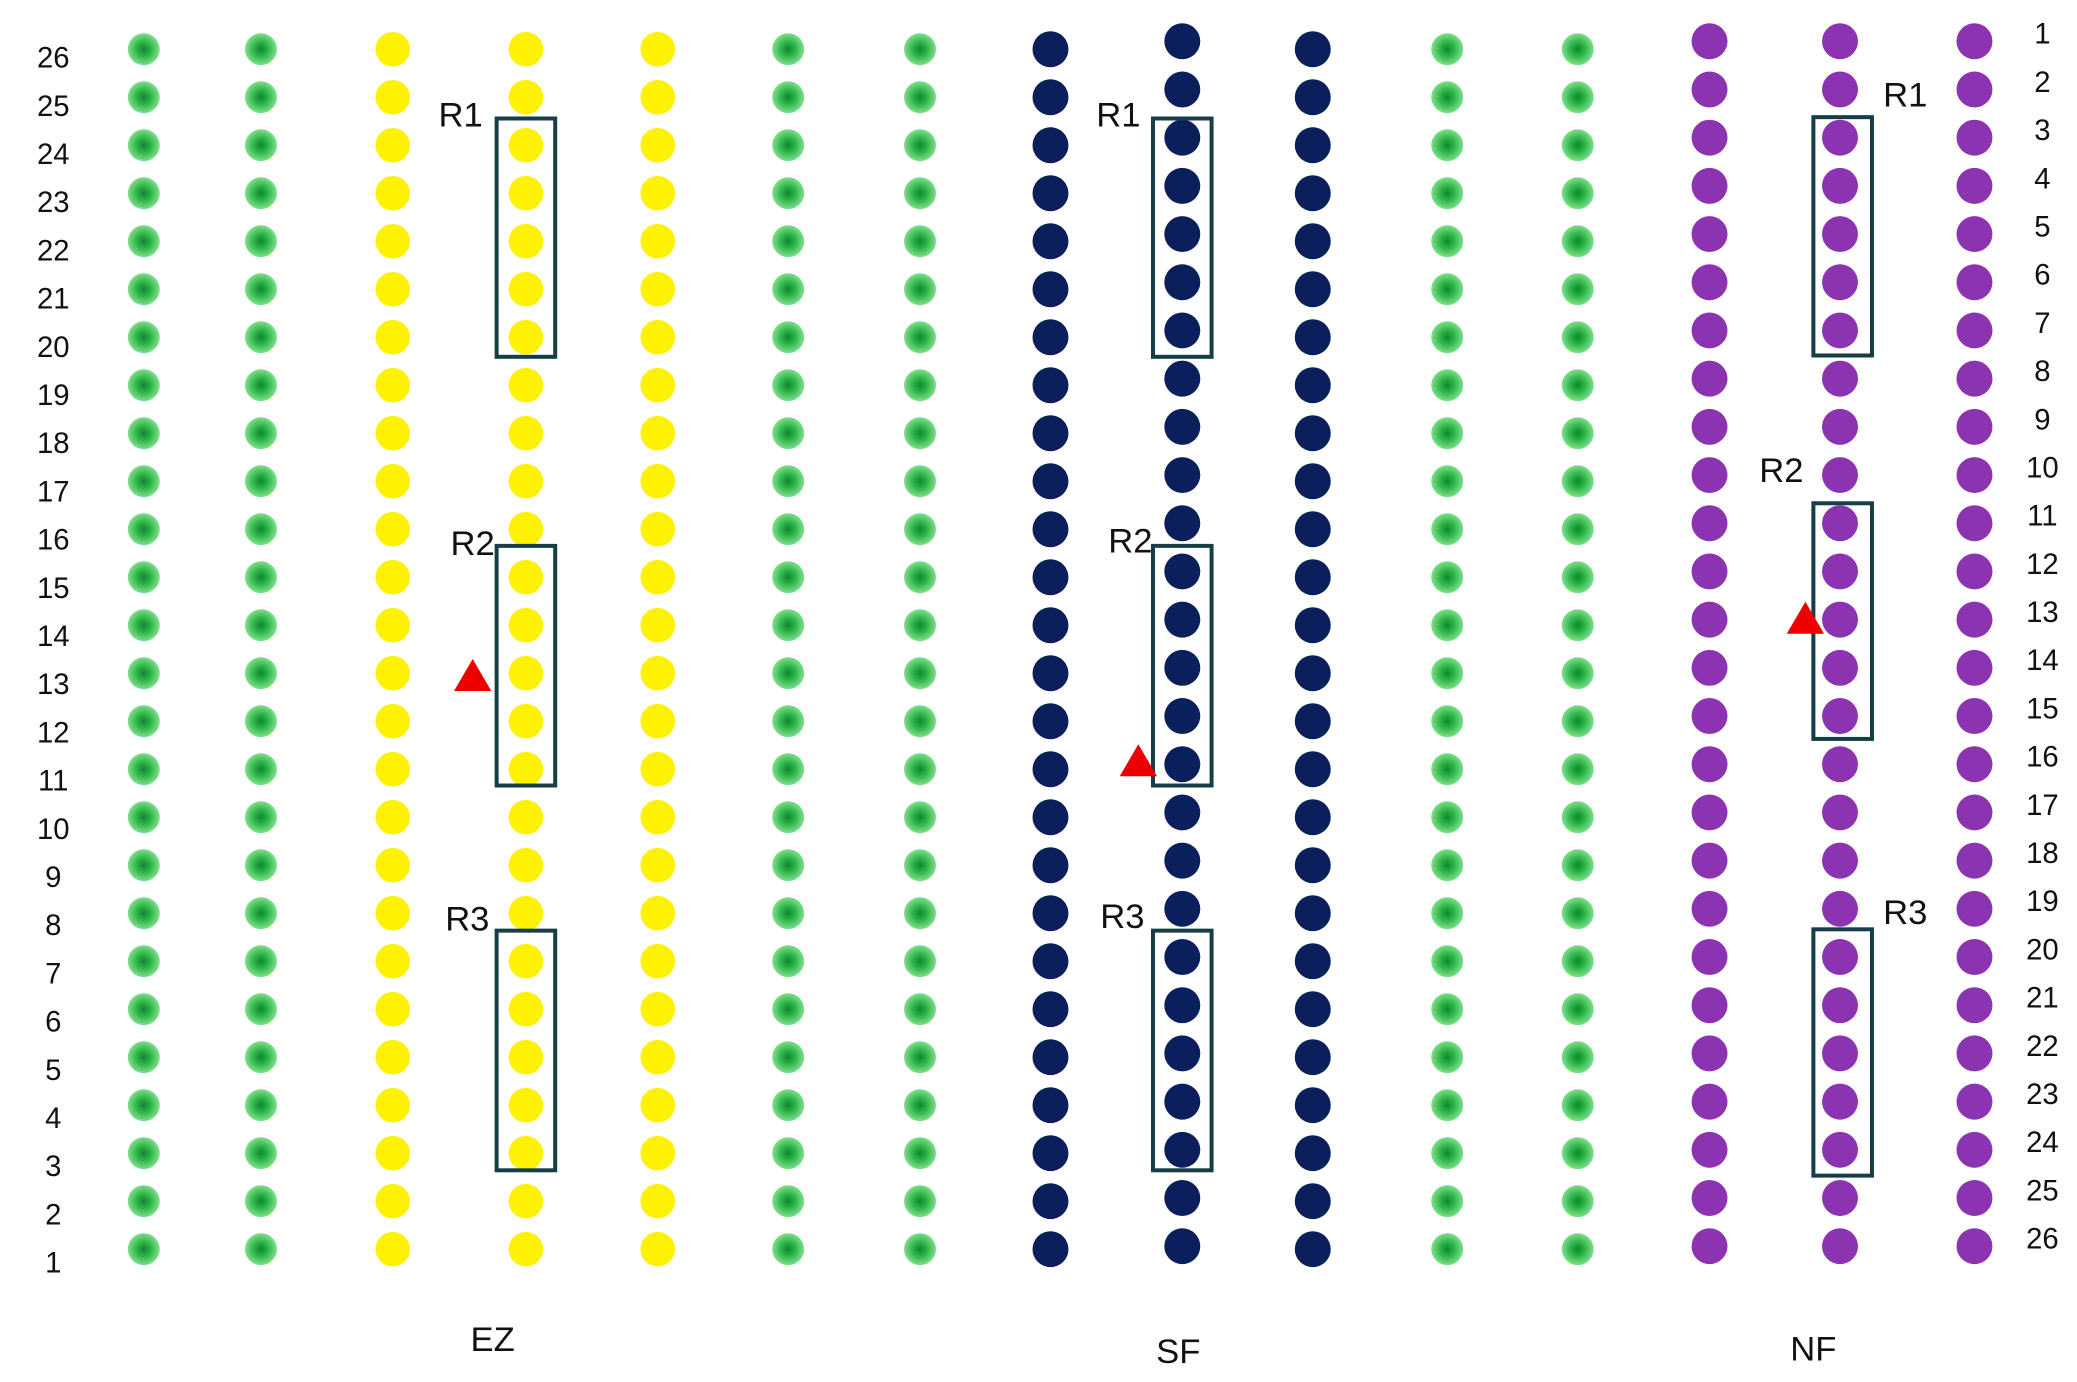 This screenshot has height=1382, width=2077. Describe the element at coordinates (2042, 467) in the screenshot. I see `row-label: 10` at that location.